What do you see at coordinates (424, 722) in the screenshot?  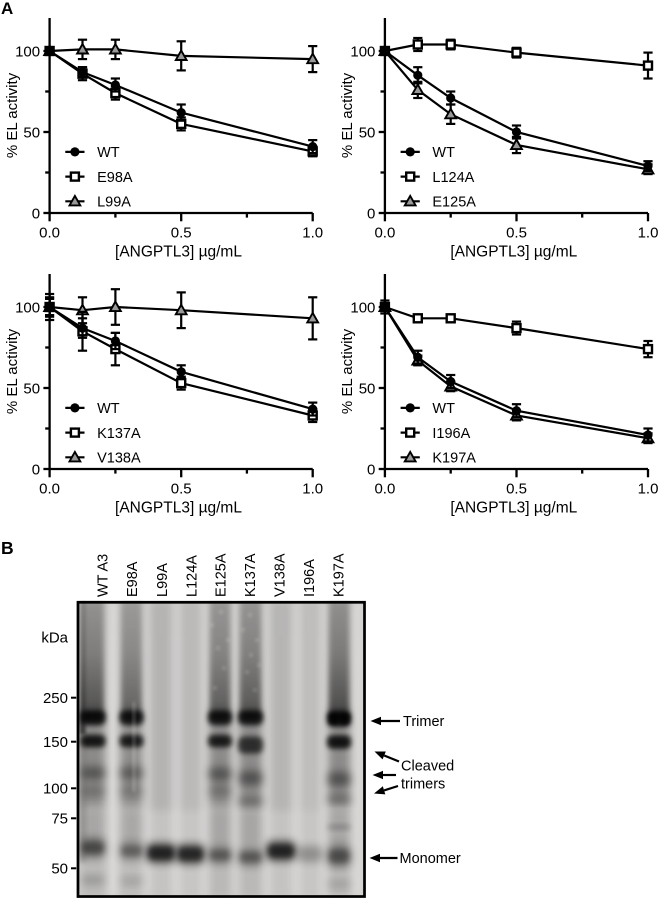 I see `svg-text: Trimer` at bounding box center [424, 722].